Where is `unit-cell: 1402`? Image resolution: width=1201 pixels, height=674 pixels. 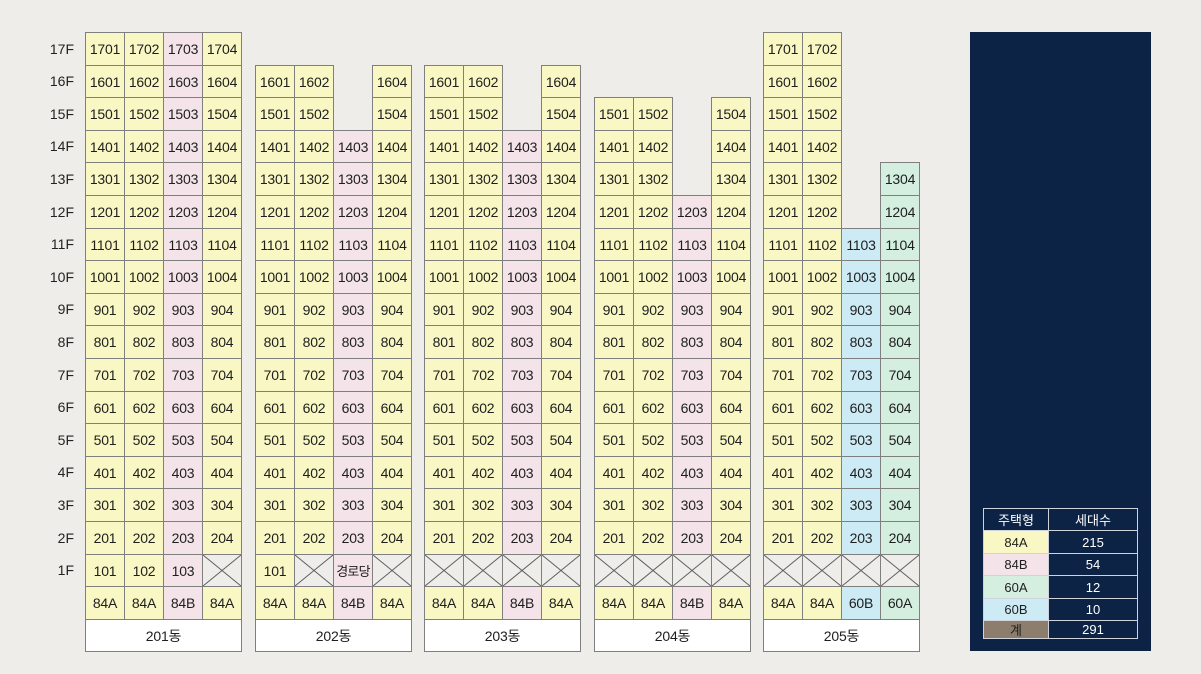 unit-cell: 1402 is located at coordinates (314, 146).